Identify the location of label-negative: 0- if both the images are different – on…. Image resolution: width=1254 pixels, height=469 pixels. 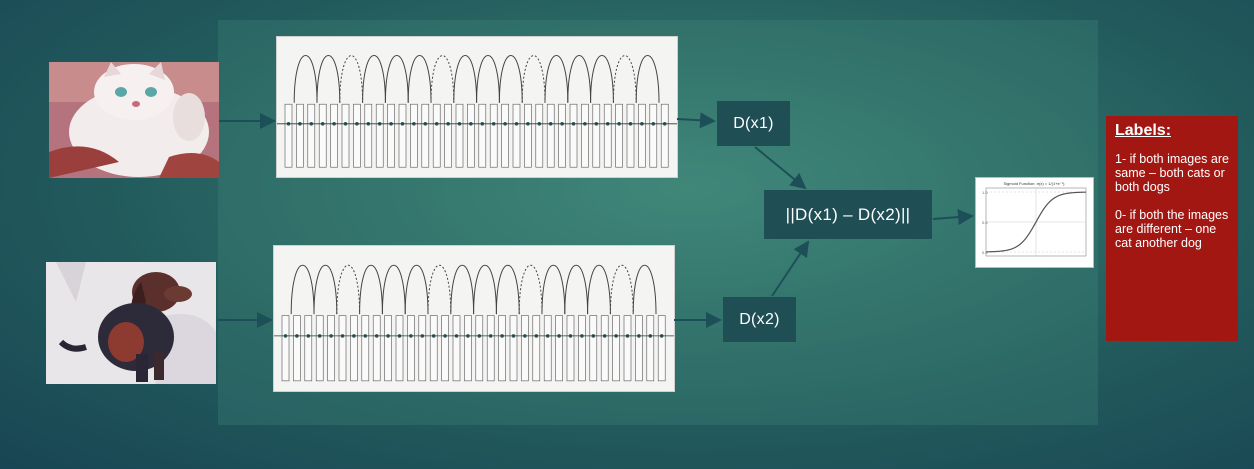
(1172, 229).